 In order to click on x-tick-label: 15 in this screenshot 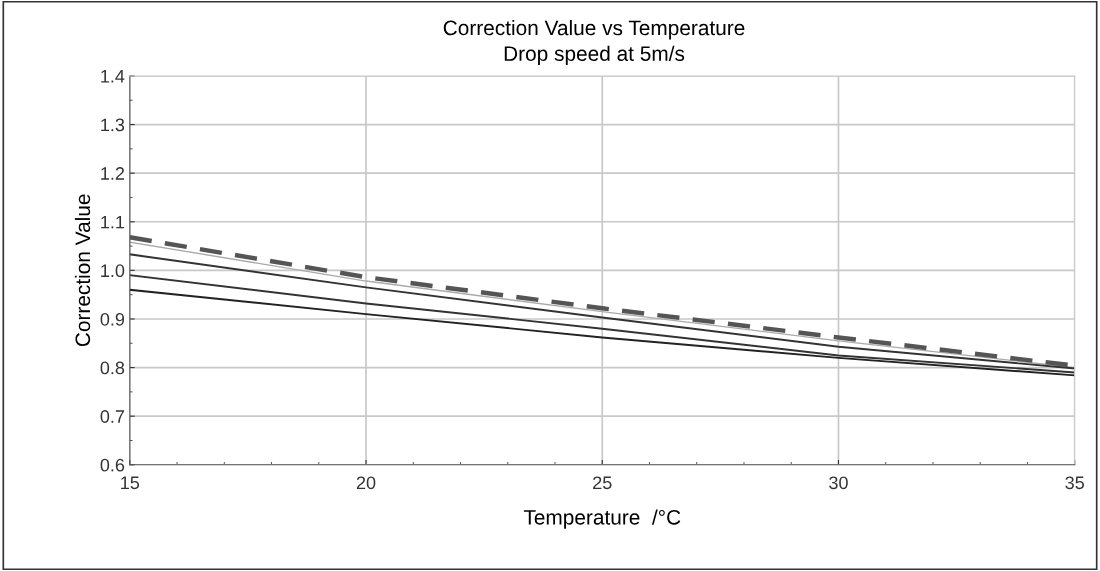, I will do `click(130, 483)`.